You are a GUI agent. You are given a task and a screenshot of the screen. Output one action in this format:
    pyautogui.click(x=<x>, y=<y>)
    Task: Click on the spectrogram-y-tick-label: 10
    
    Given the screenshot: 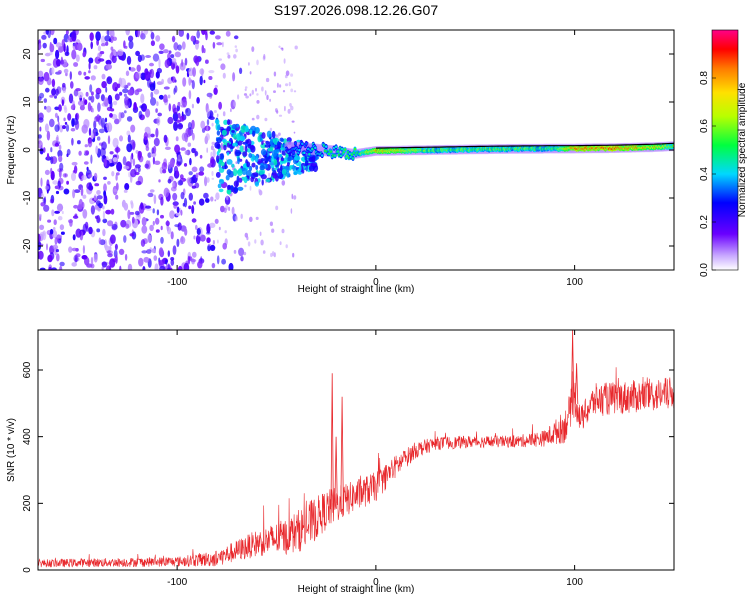 What is the action you would take?
    pyautogui.click(x=27, y=102)
    